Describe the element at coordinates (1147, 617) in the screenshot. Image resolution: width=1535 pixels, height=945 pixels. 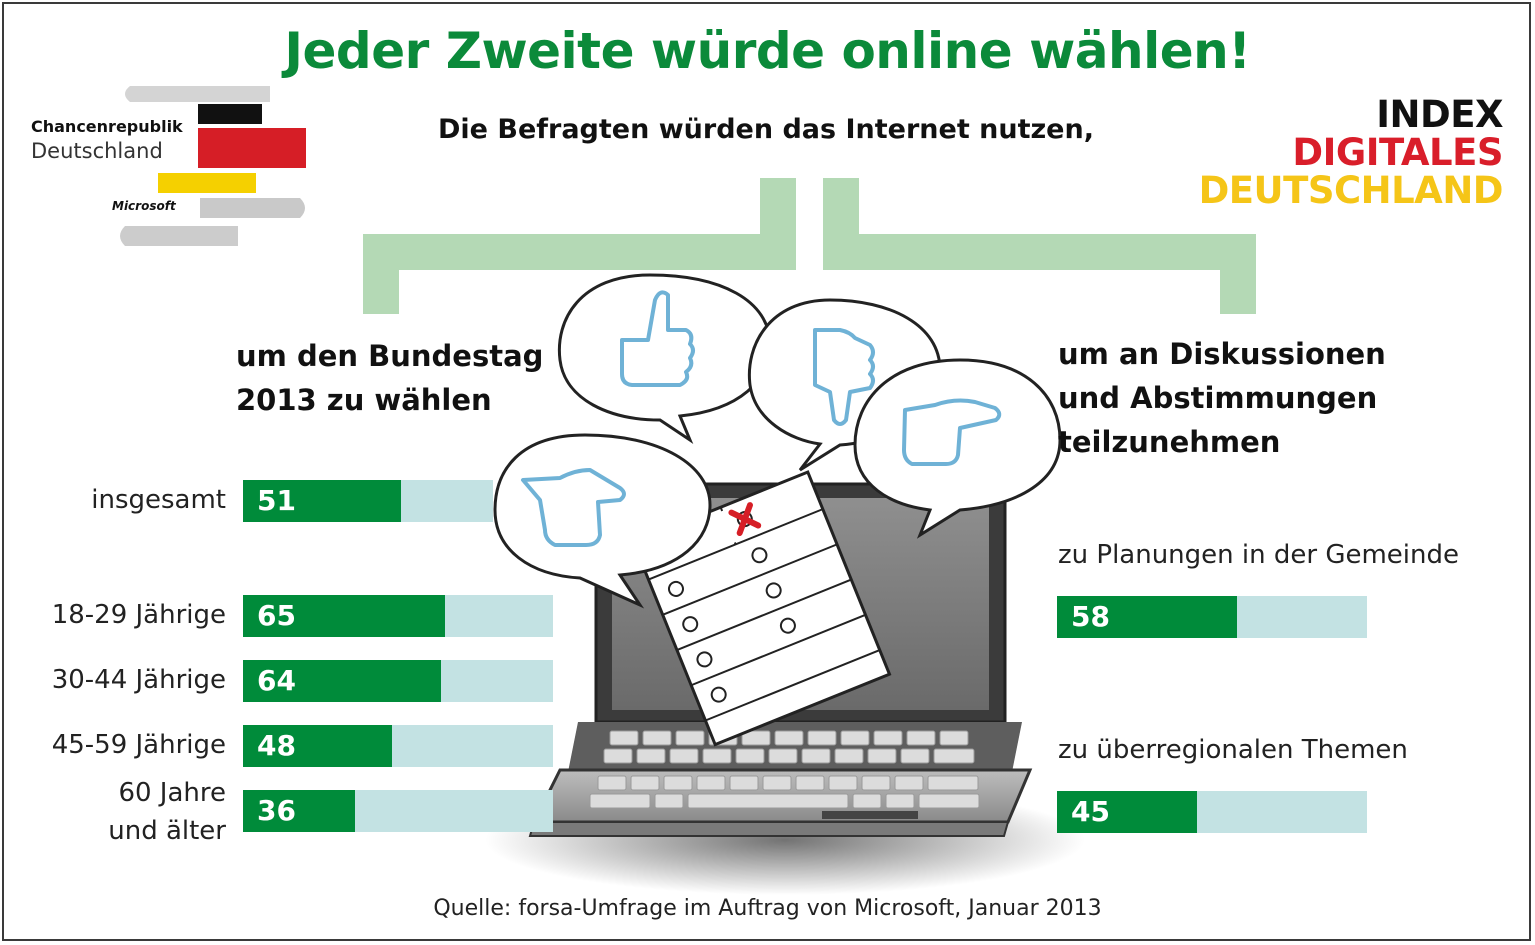
I see `bar: 58` at that location.